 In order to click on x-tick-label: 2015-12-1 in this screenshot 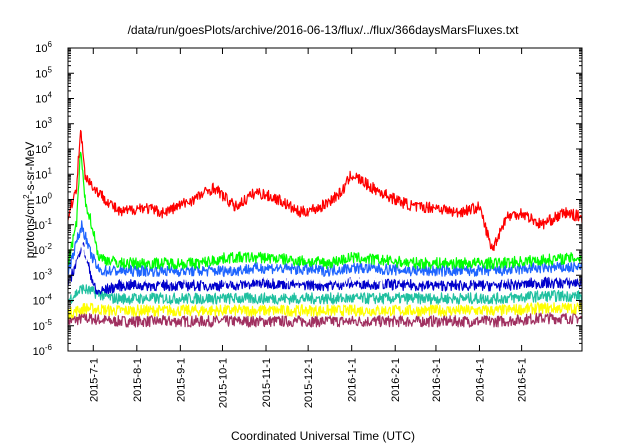, I will do `click(309, 383)`.